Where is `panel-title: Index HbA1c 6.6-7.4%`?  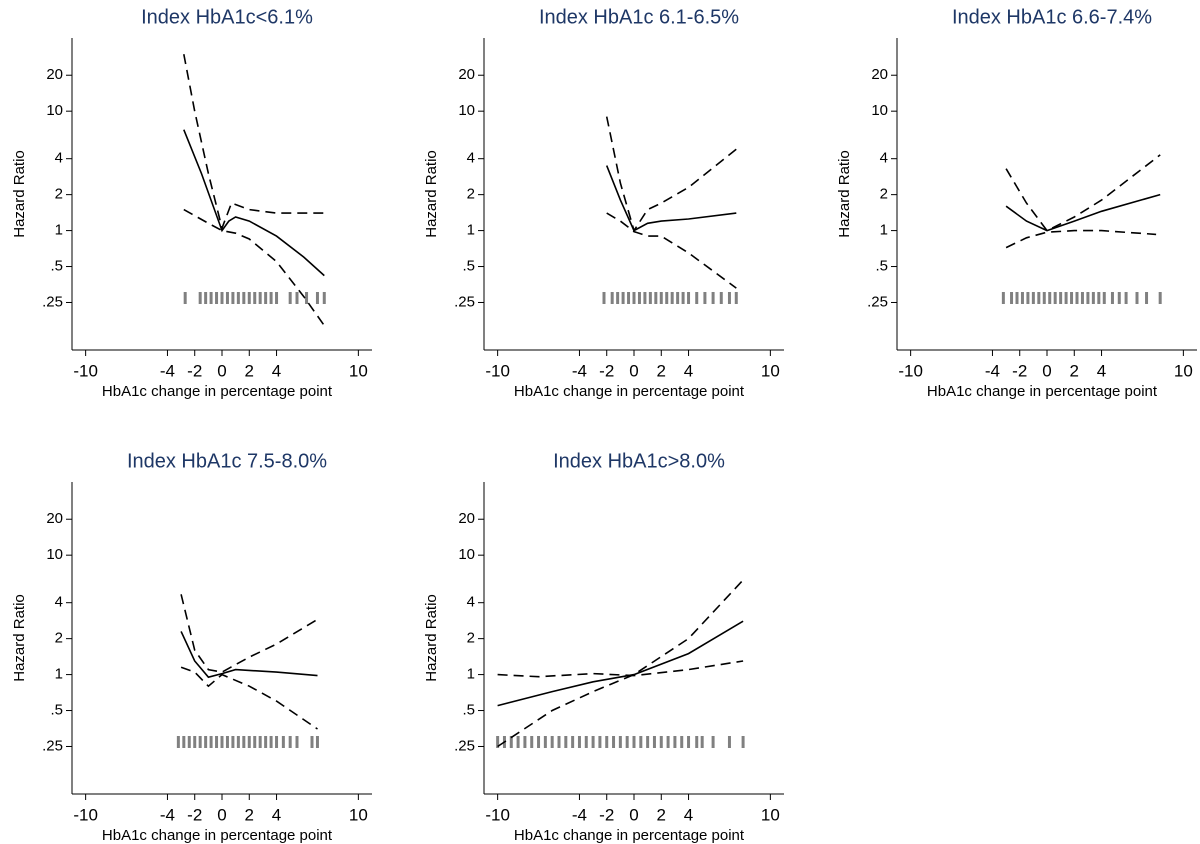
panel-title: Index HbA1c 6.6-7.4% is located at coordinates (1052, 17).